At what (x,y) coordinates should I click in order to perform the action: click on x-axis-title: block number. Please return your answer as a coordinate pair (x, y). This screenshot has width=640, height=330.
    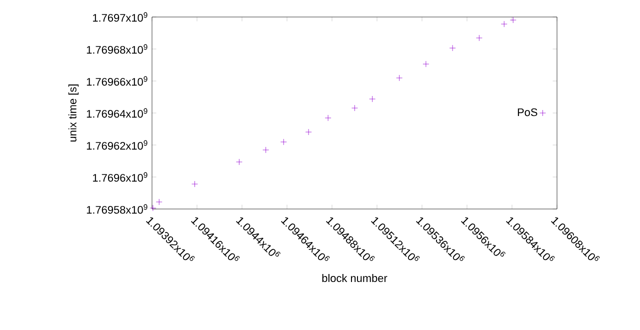
    Looking at the image, I should click on (355, 278).